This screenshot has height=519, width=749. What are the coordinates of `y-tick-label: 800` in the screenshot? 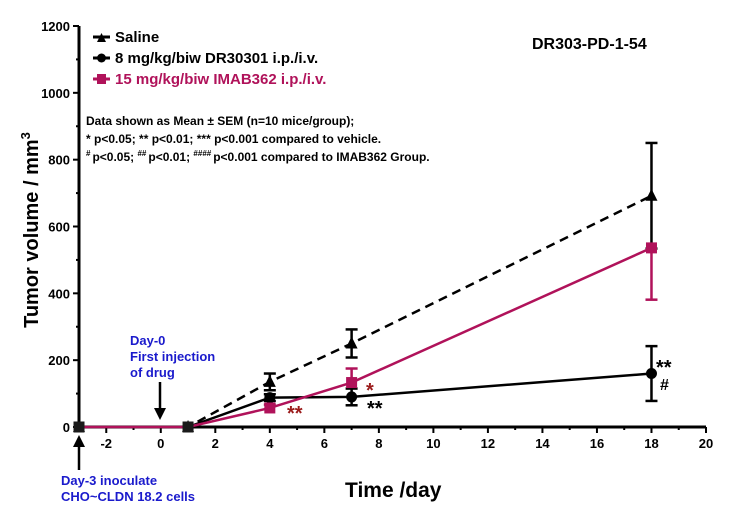 It's located at (59, 160).